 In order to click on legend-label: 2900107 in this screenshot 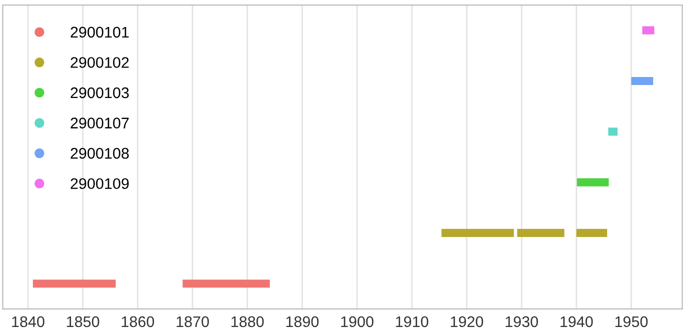, I will do `click(99, 123)`.